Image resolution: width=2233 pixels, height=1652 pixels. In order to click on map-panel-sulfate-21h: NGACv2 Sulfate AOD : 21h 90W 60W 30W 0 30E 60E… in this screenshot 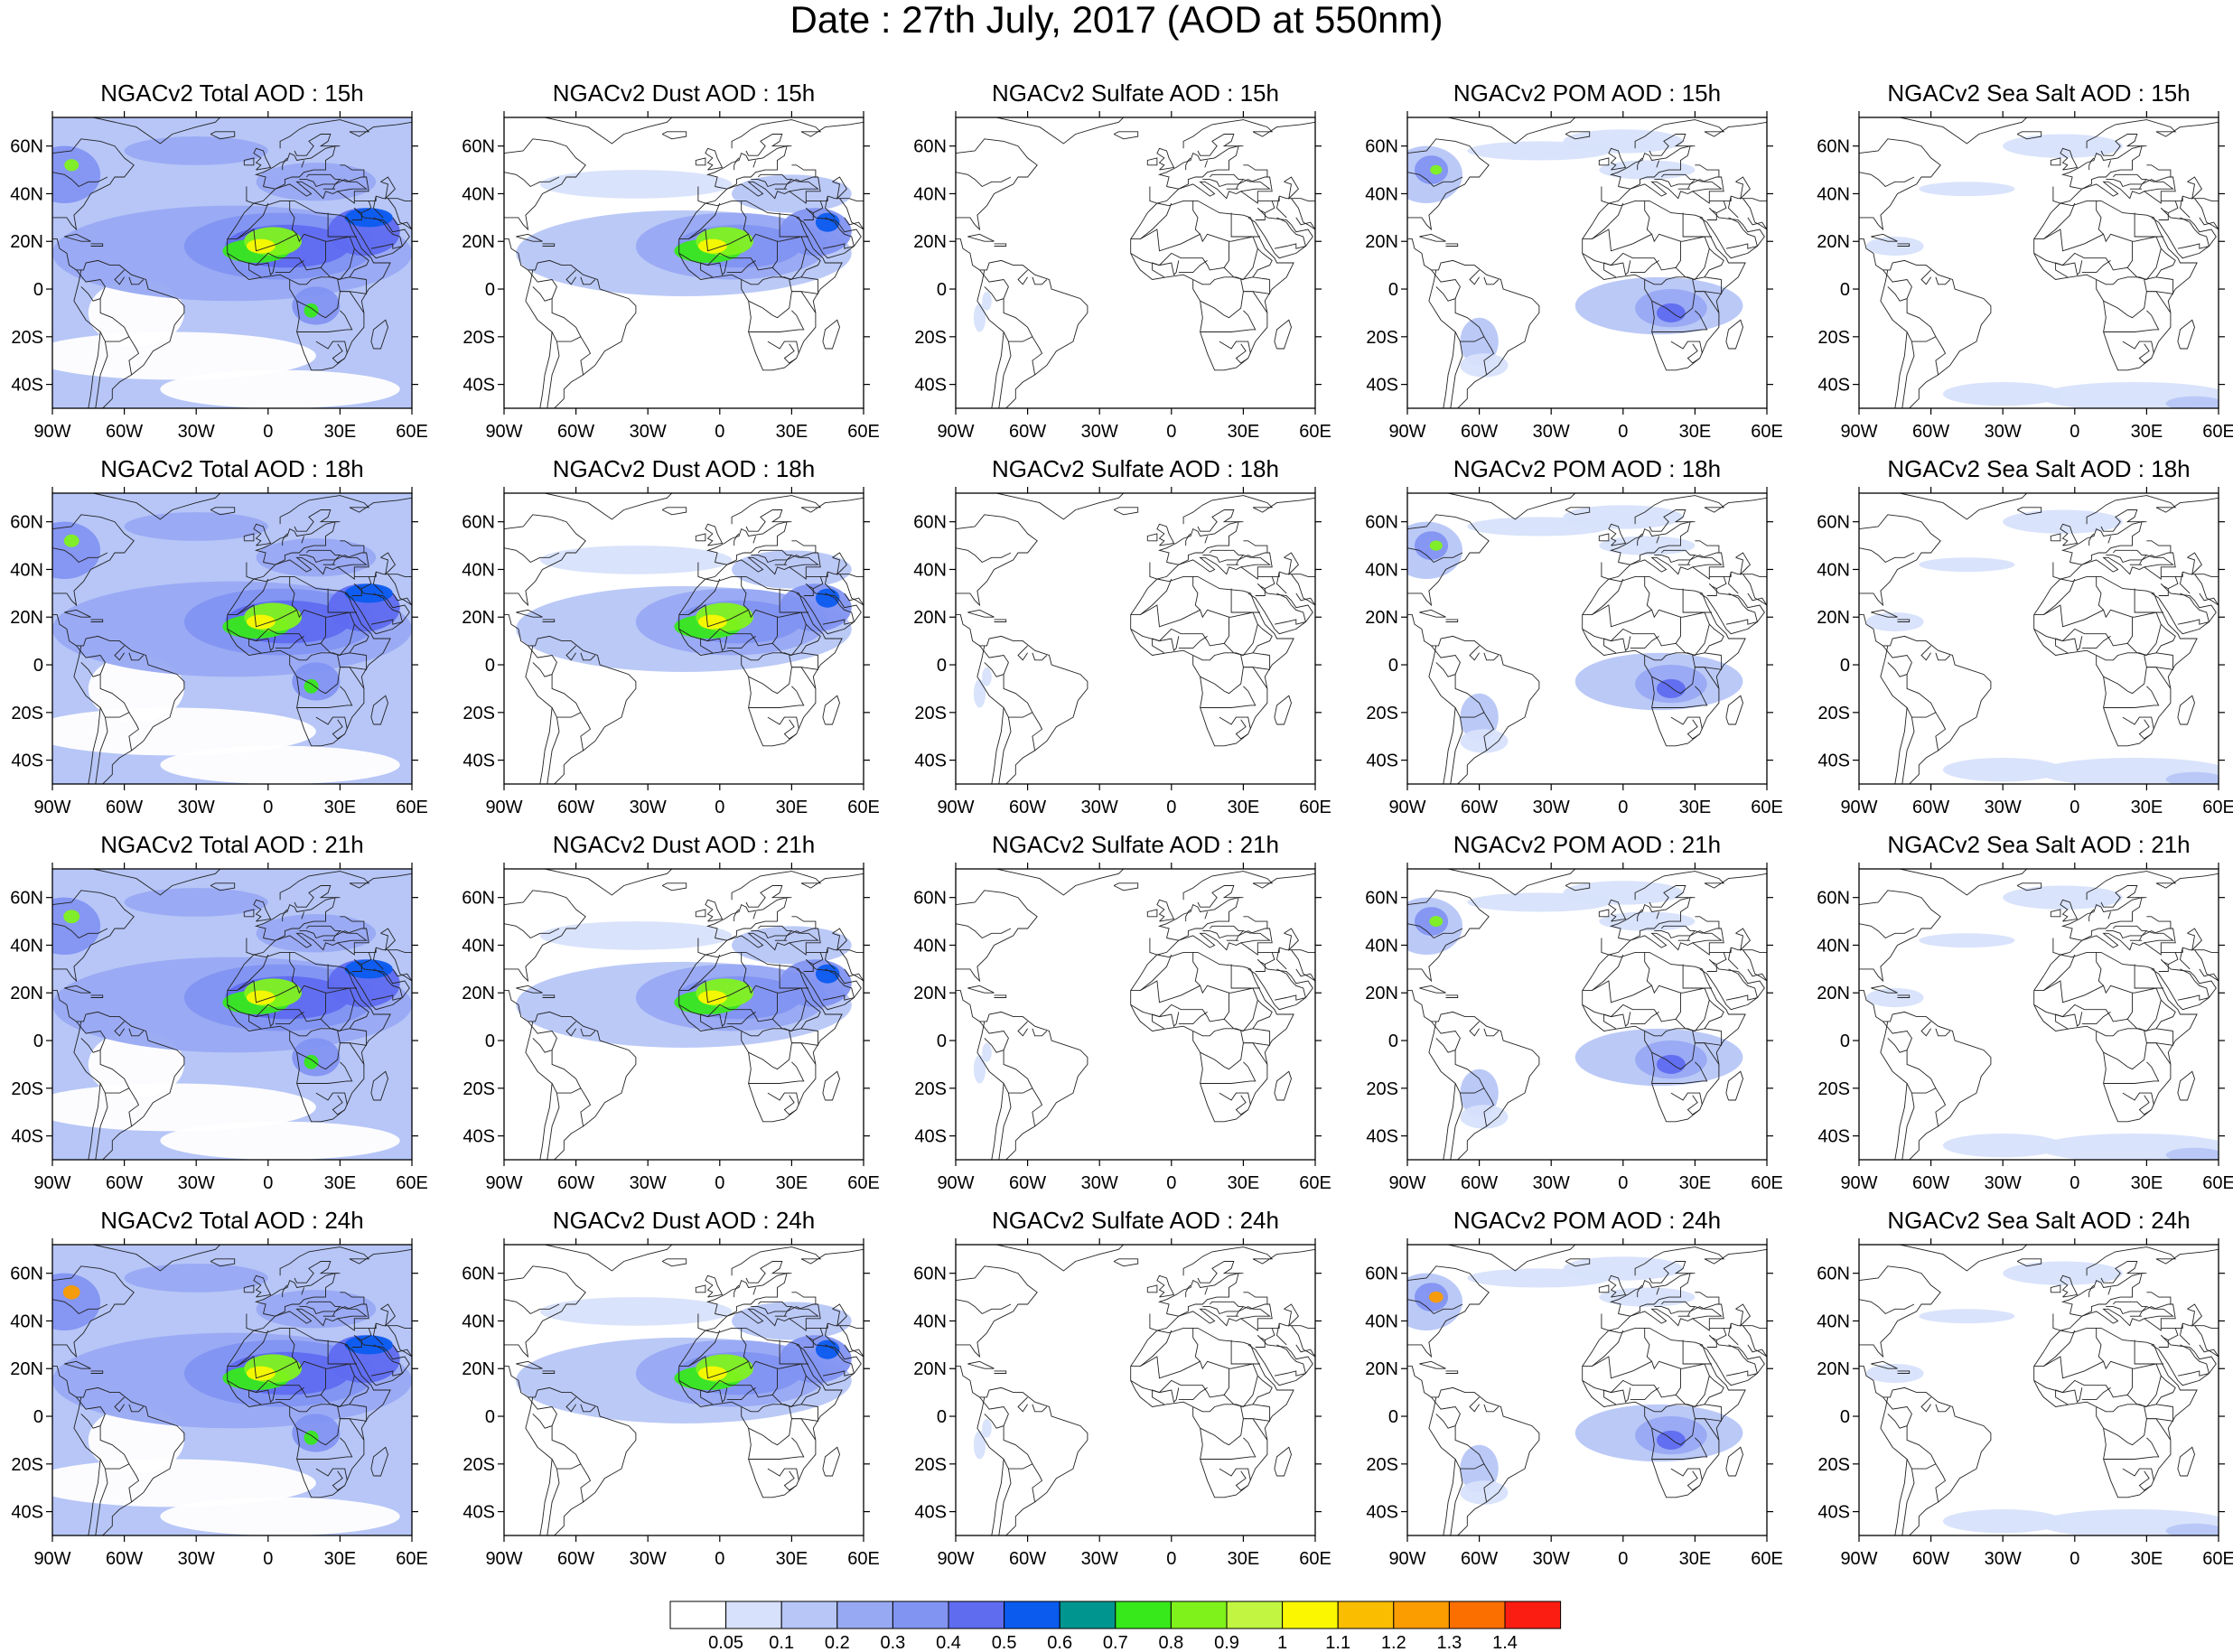, I will do `click(1129, 1017)`.